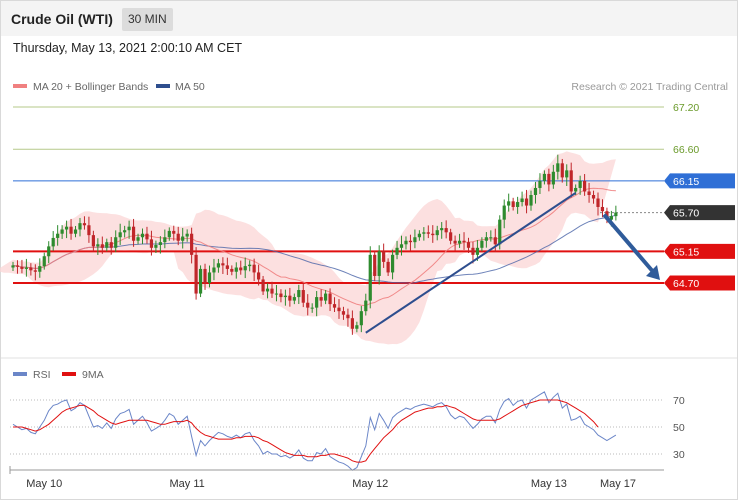  Describe the element at coordinates (686, 150) in the screenshot. I see `price-label: 66.60` at that location.